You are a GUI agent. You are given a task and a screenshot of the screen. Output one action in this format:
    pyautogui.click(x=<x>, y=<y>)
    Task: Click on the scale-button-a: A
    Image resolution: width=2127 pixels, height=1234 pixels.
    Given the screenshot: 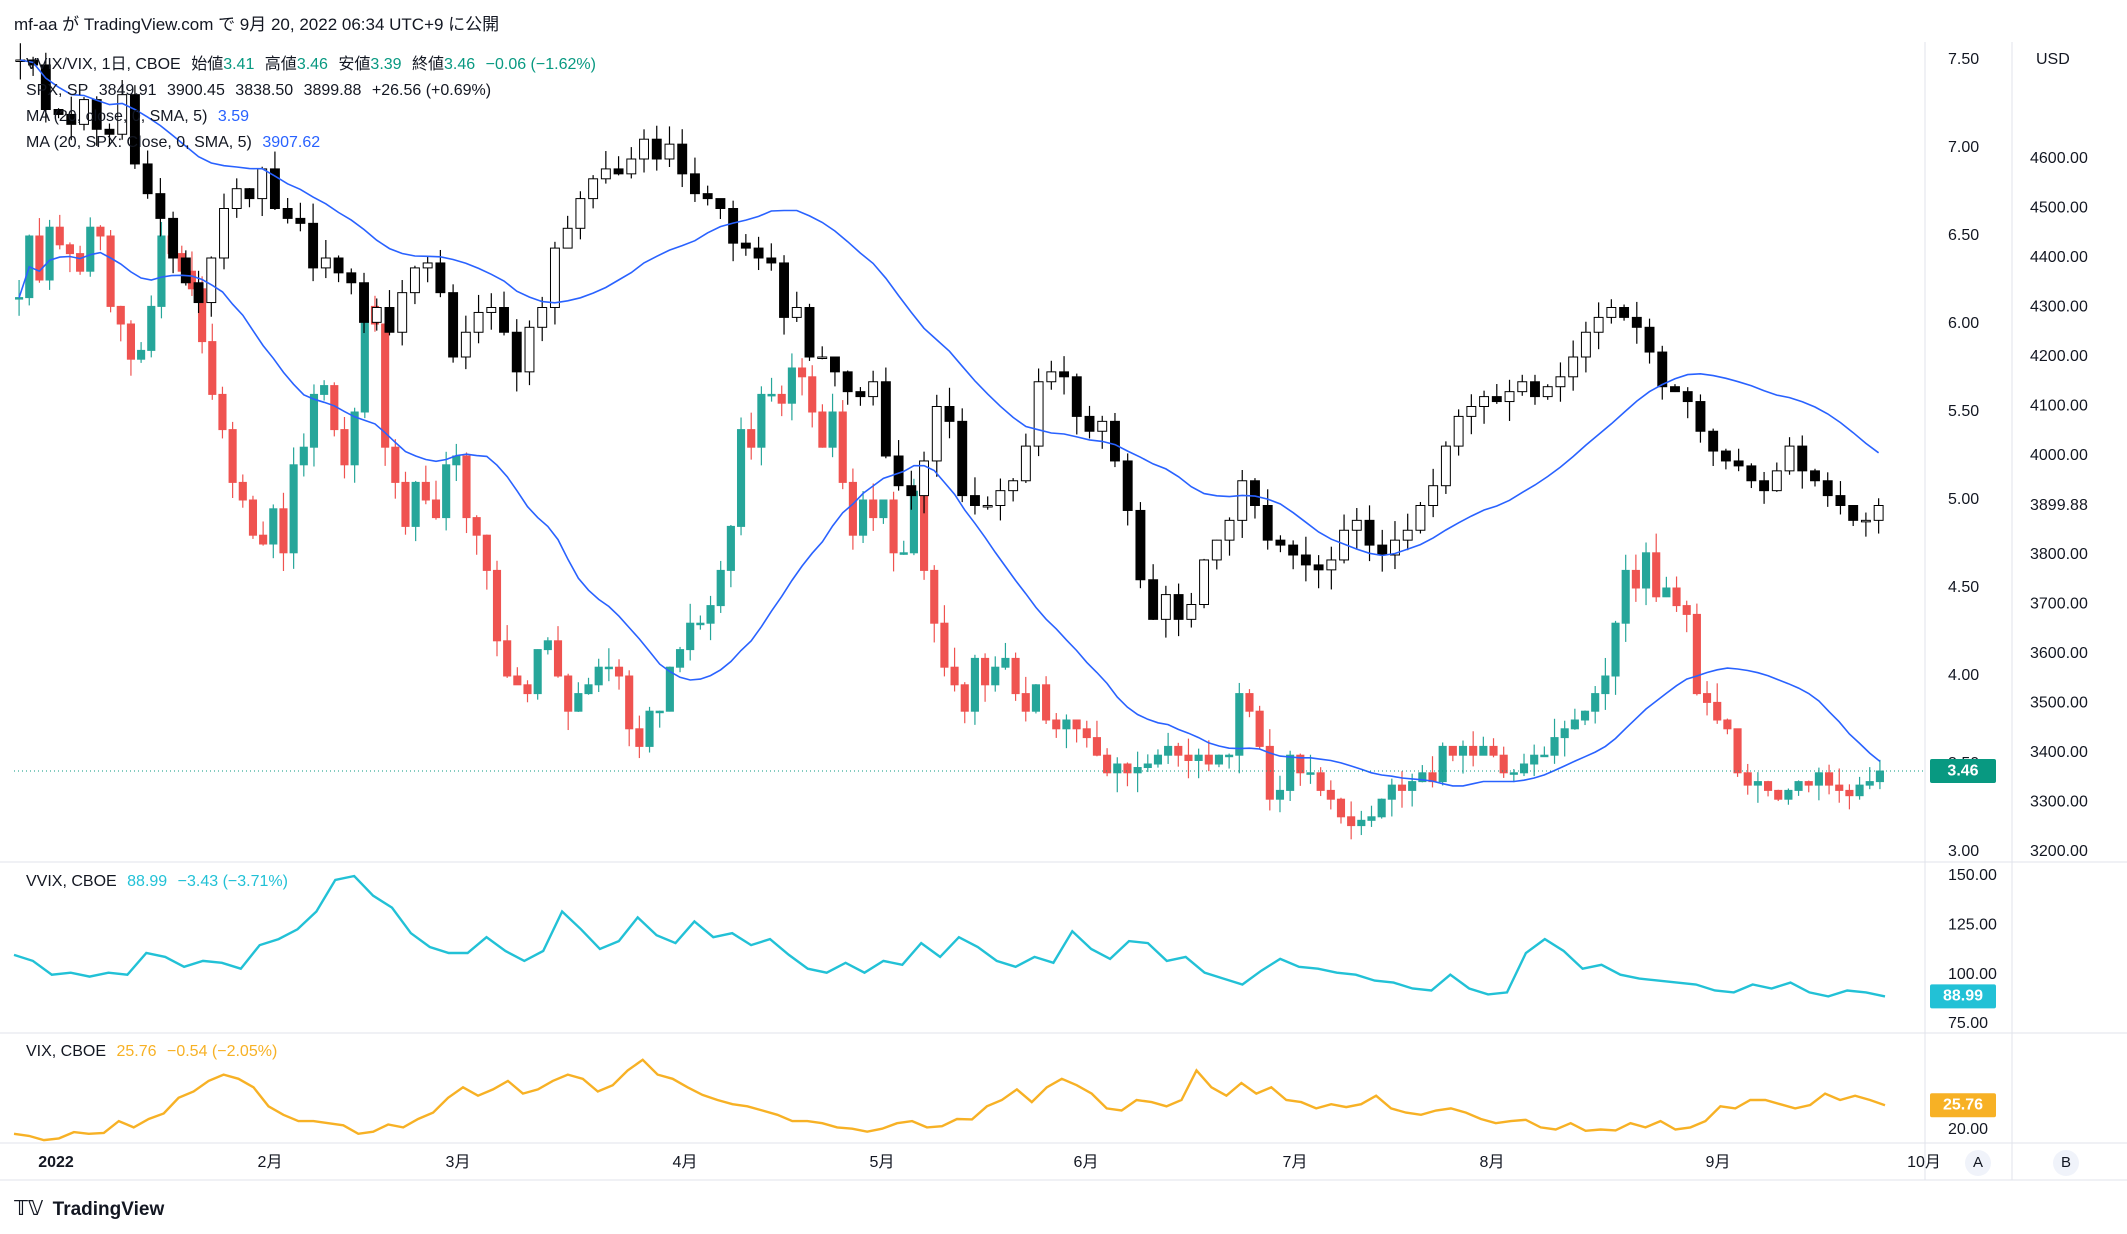 What is the action you would take?
    pyautogui.click(x=1978, y=1162)
    